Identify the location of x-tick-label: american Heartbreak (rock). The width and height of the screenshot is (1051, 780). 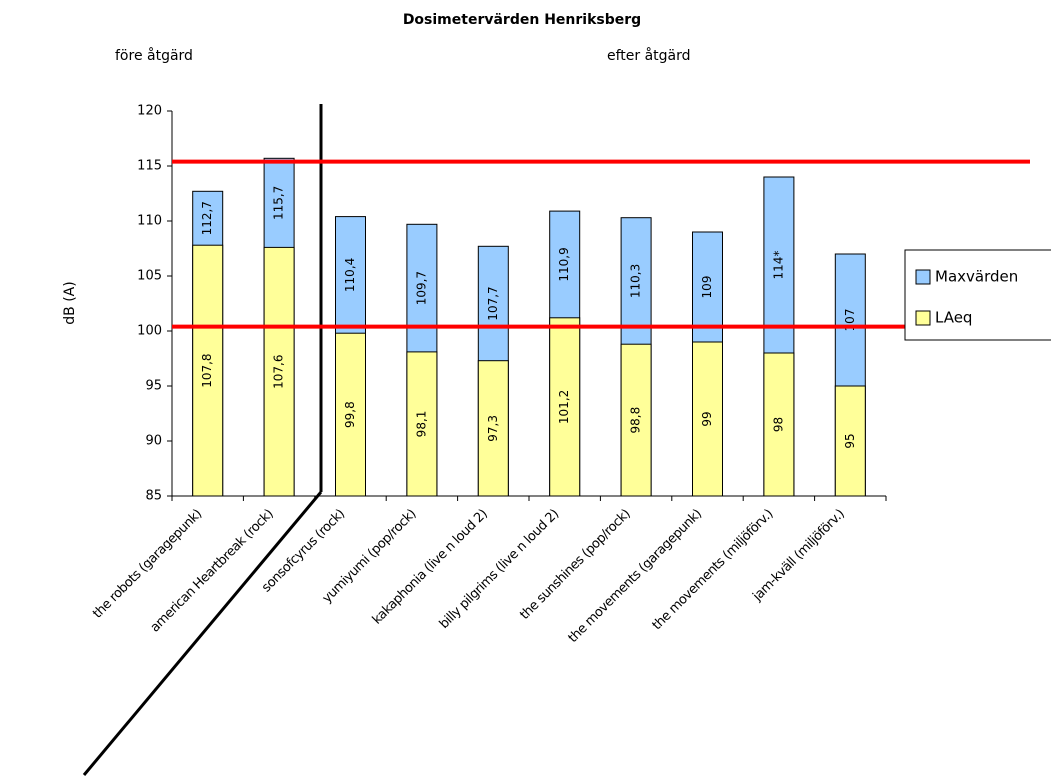
(212, 571).